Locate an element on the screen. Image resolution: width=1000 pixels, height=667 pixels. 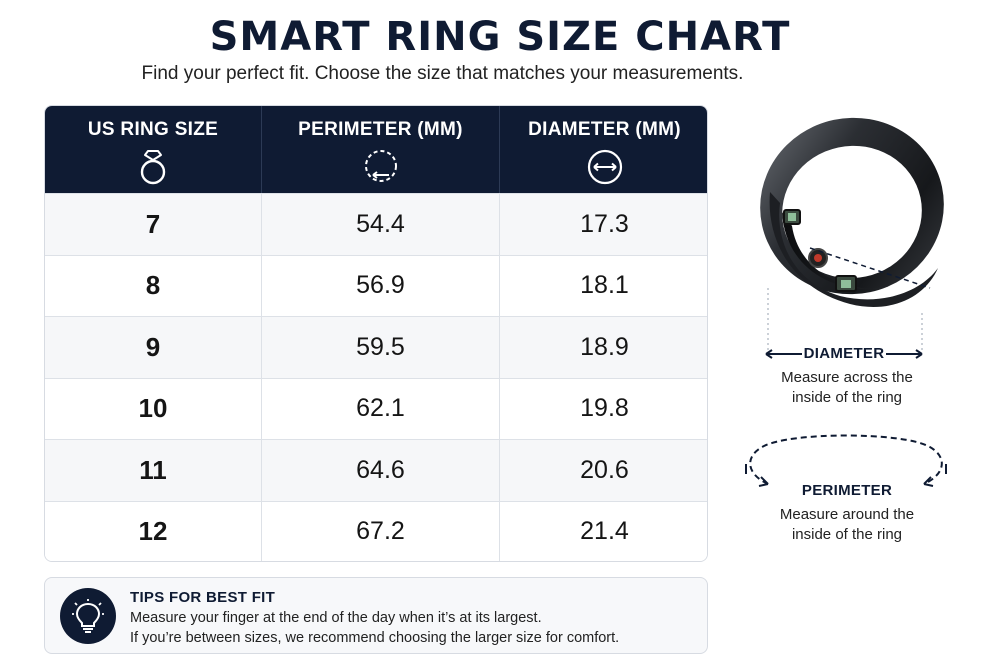
diameter-arrow-icon is located at coordinates (844, 354).